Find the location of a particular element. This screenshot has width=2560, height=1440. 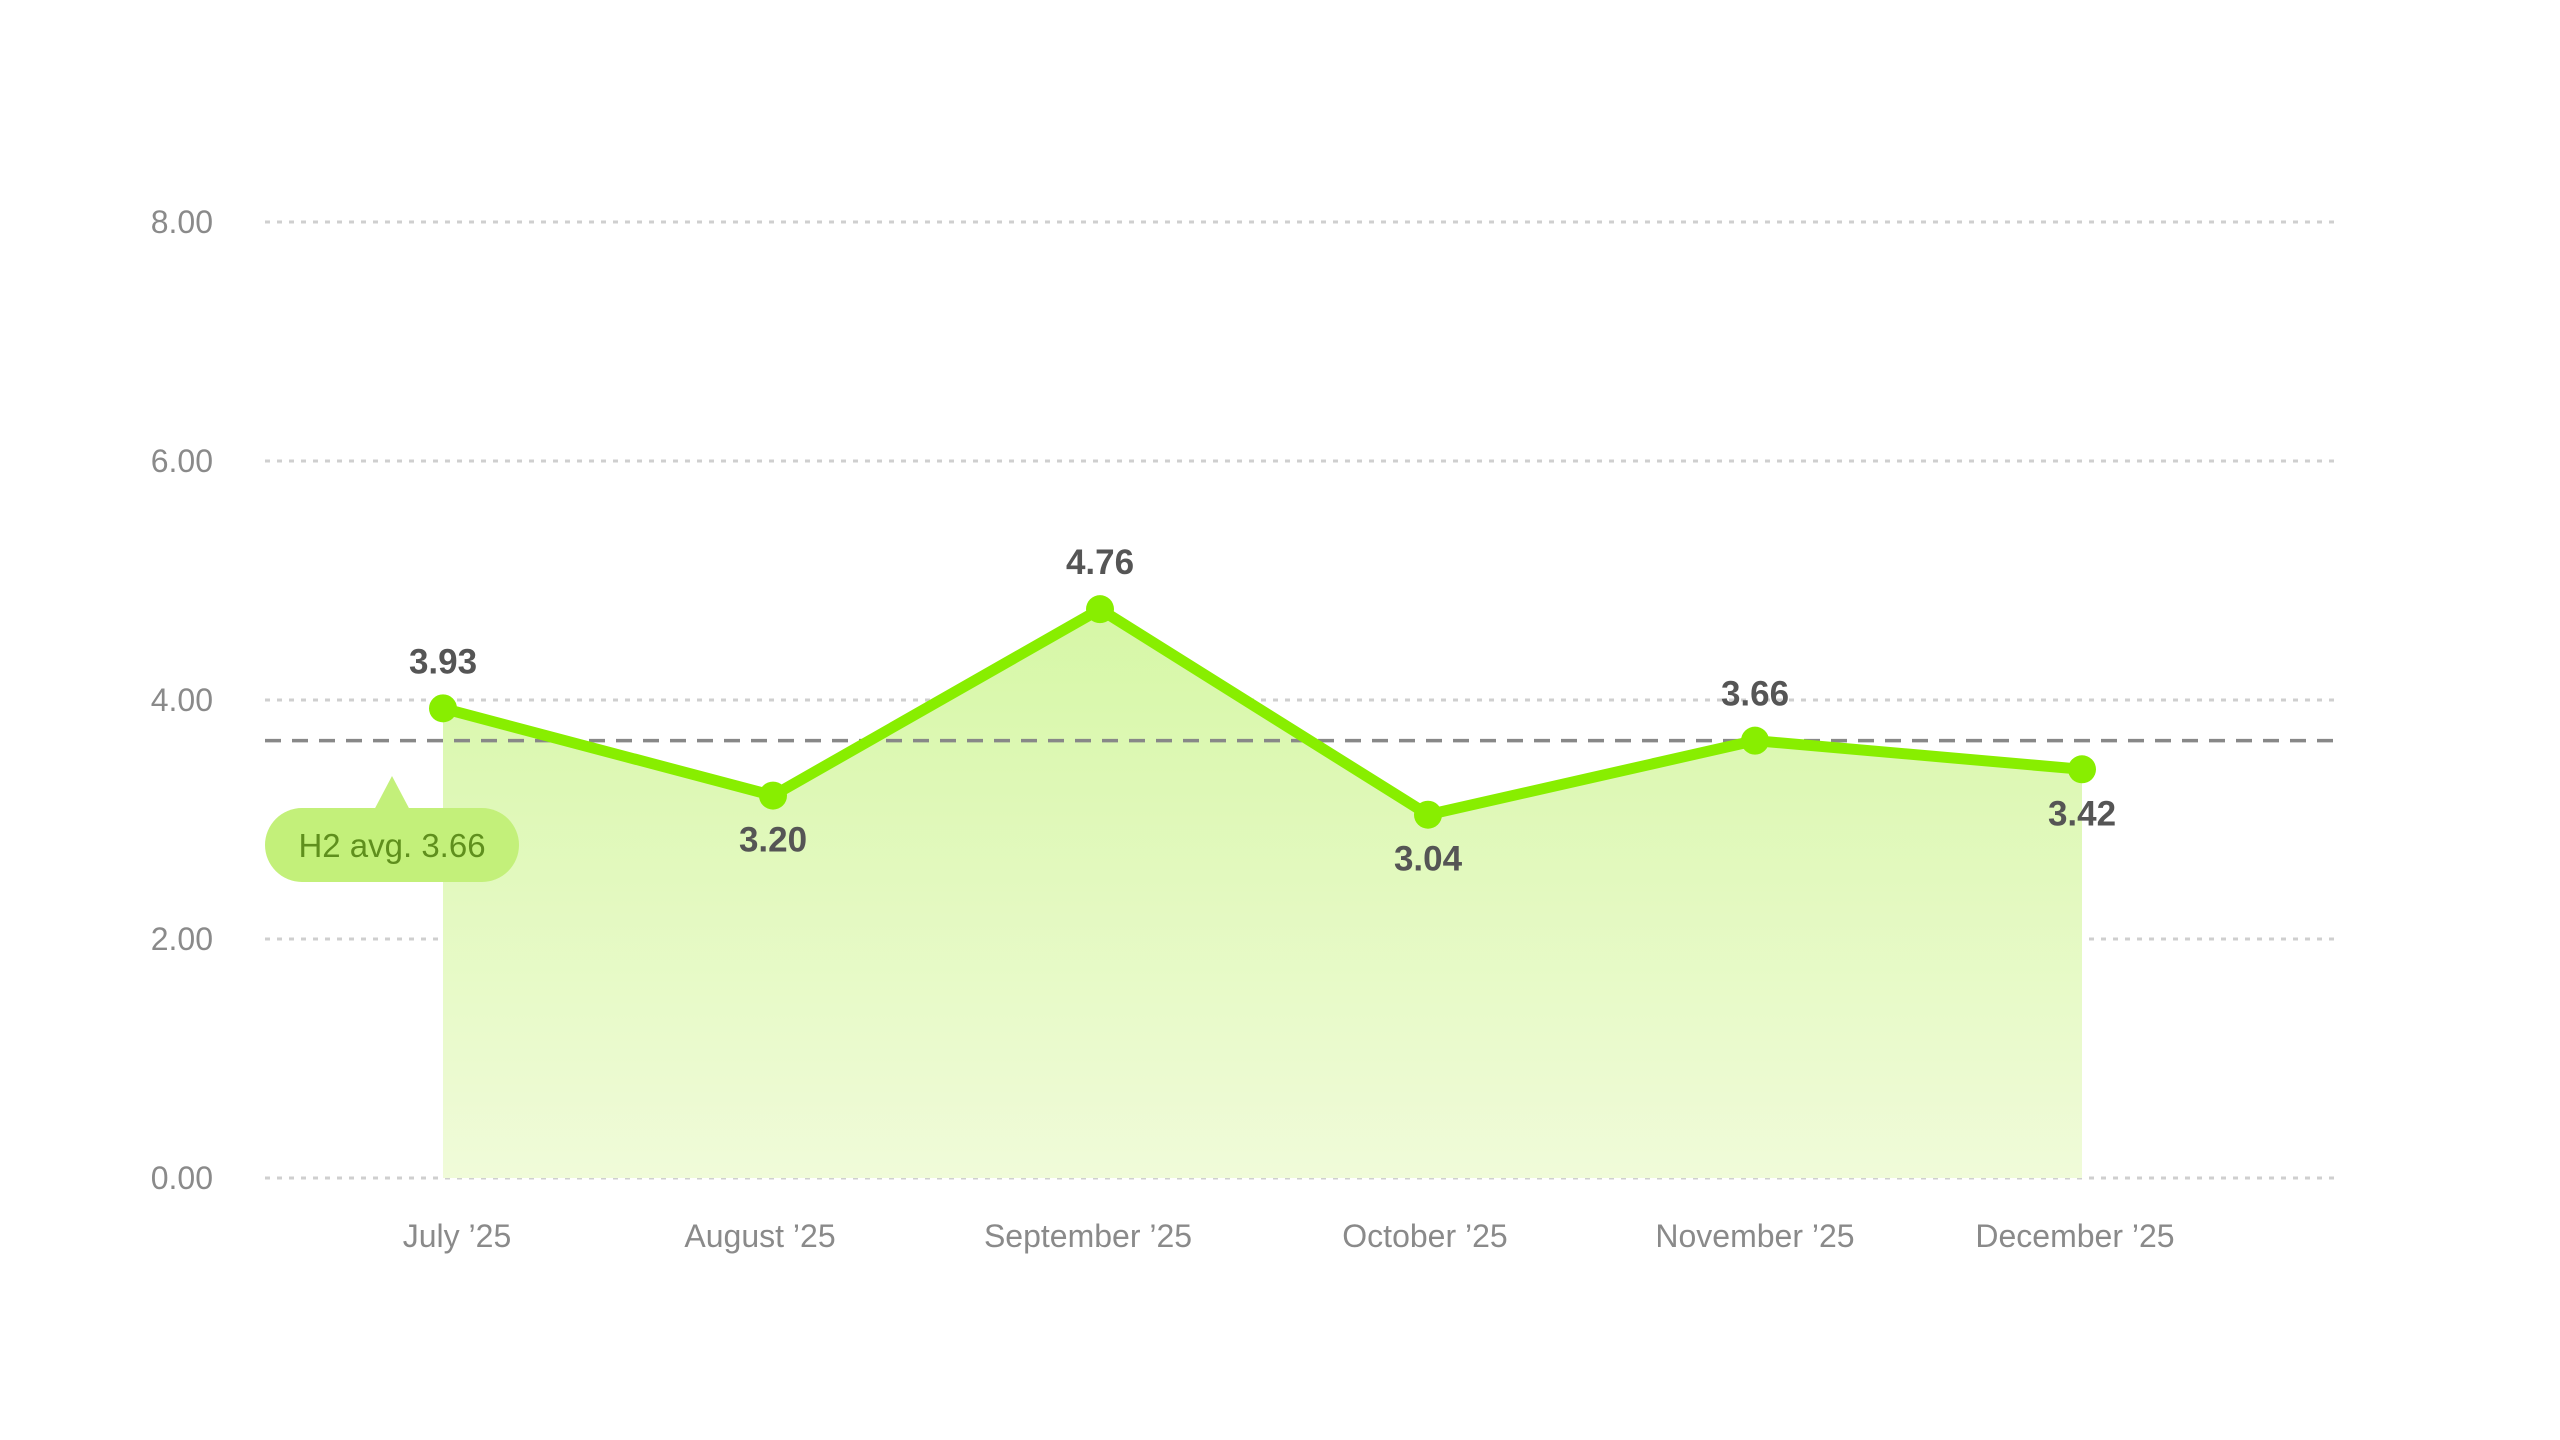

average-badge: H2 avg. 3.66 is located at coordinates (392, 829).